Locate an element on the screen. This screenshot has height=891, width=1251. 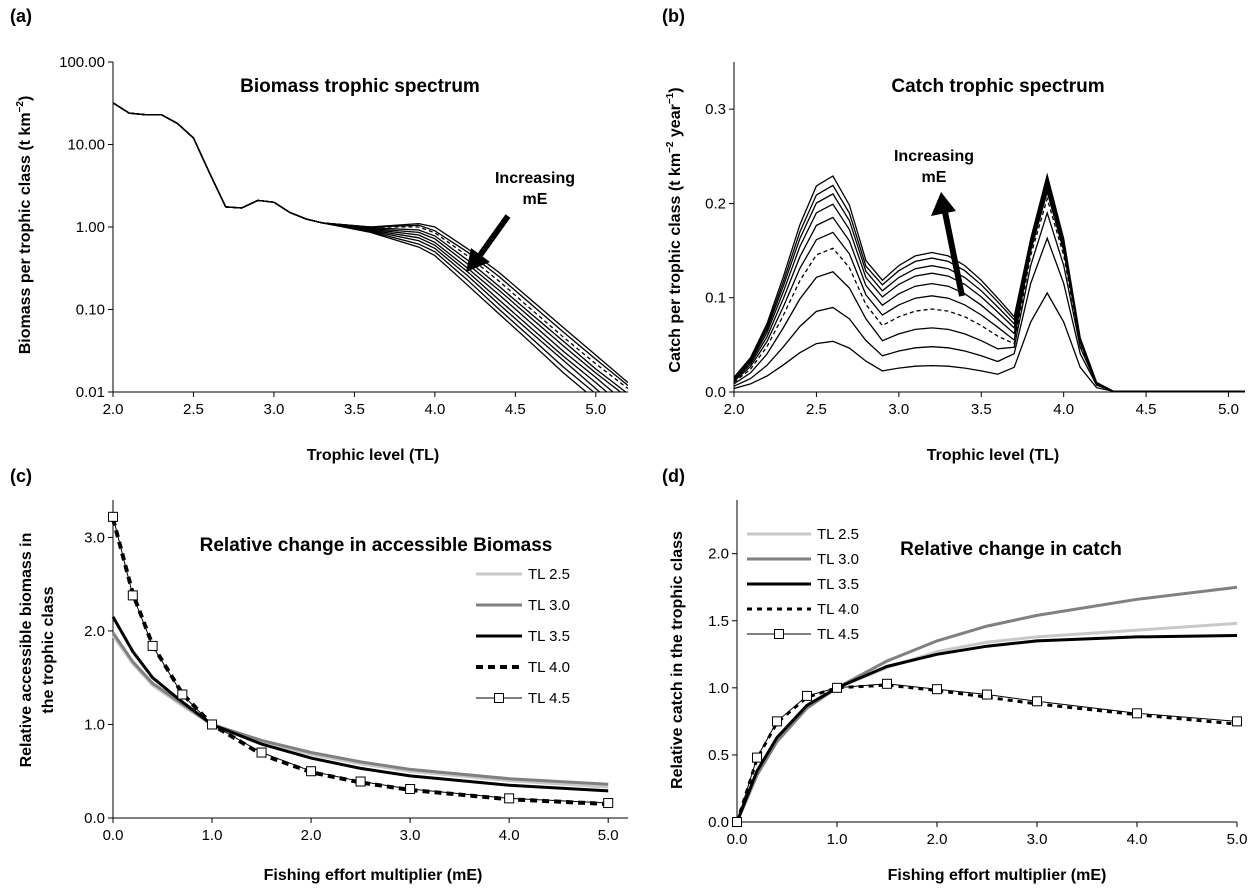
panel-b-arrow-head is located at coordinates (943, 204).